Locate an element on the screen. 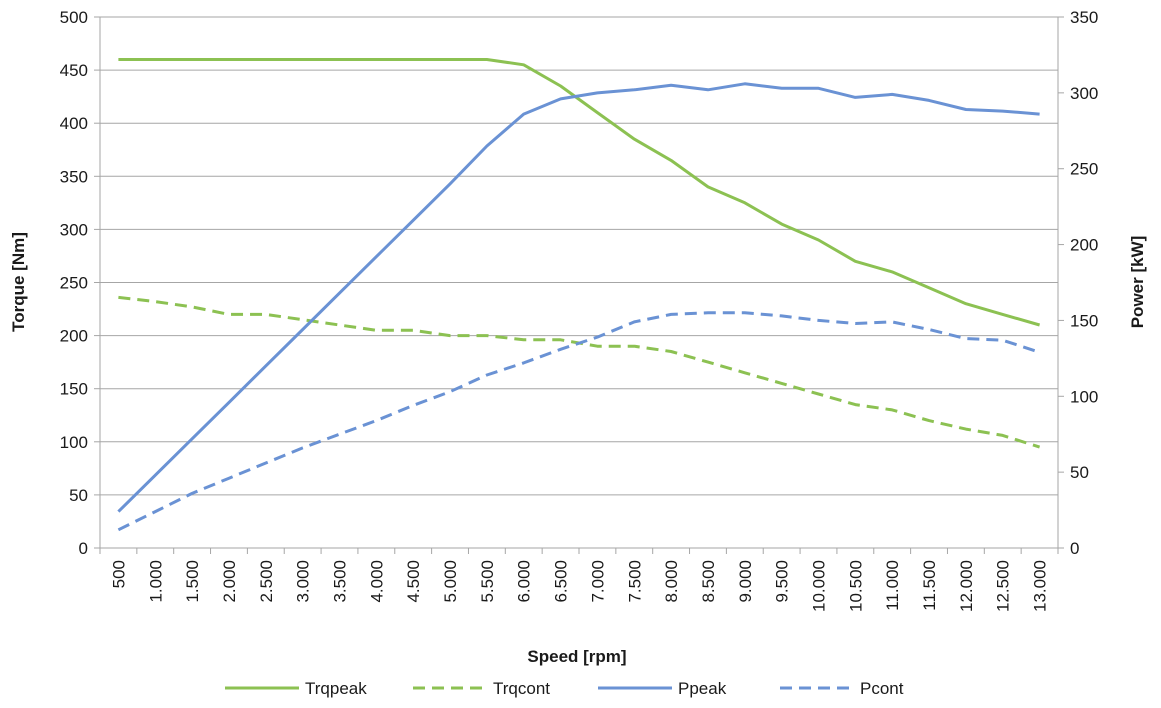 This screenshot has width=1161, height=708. right-tick-label: 0 is located at coordinates (1074, 548).